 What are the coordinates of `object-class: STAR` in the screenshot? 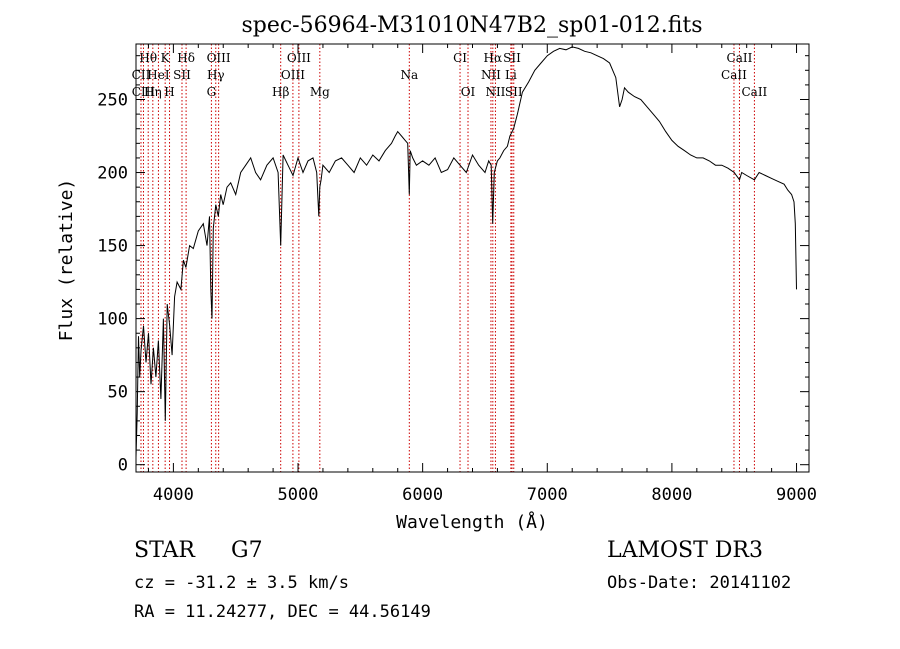 It's located at (164, 550).